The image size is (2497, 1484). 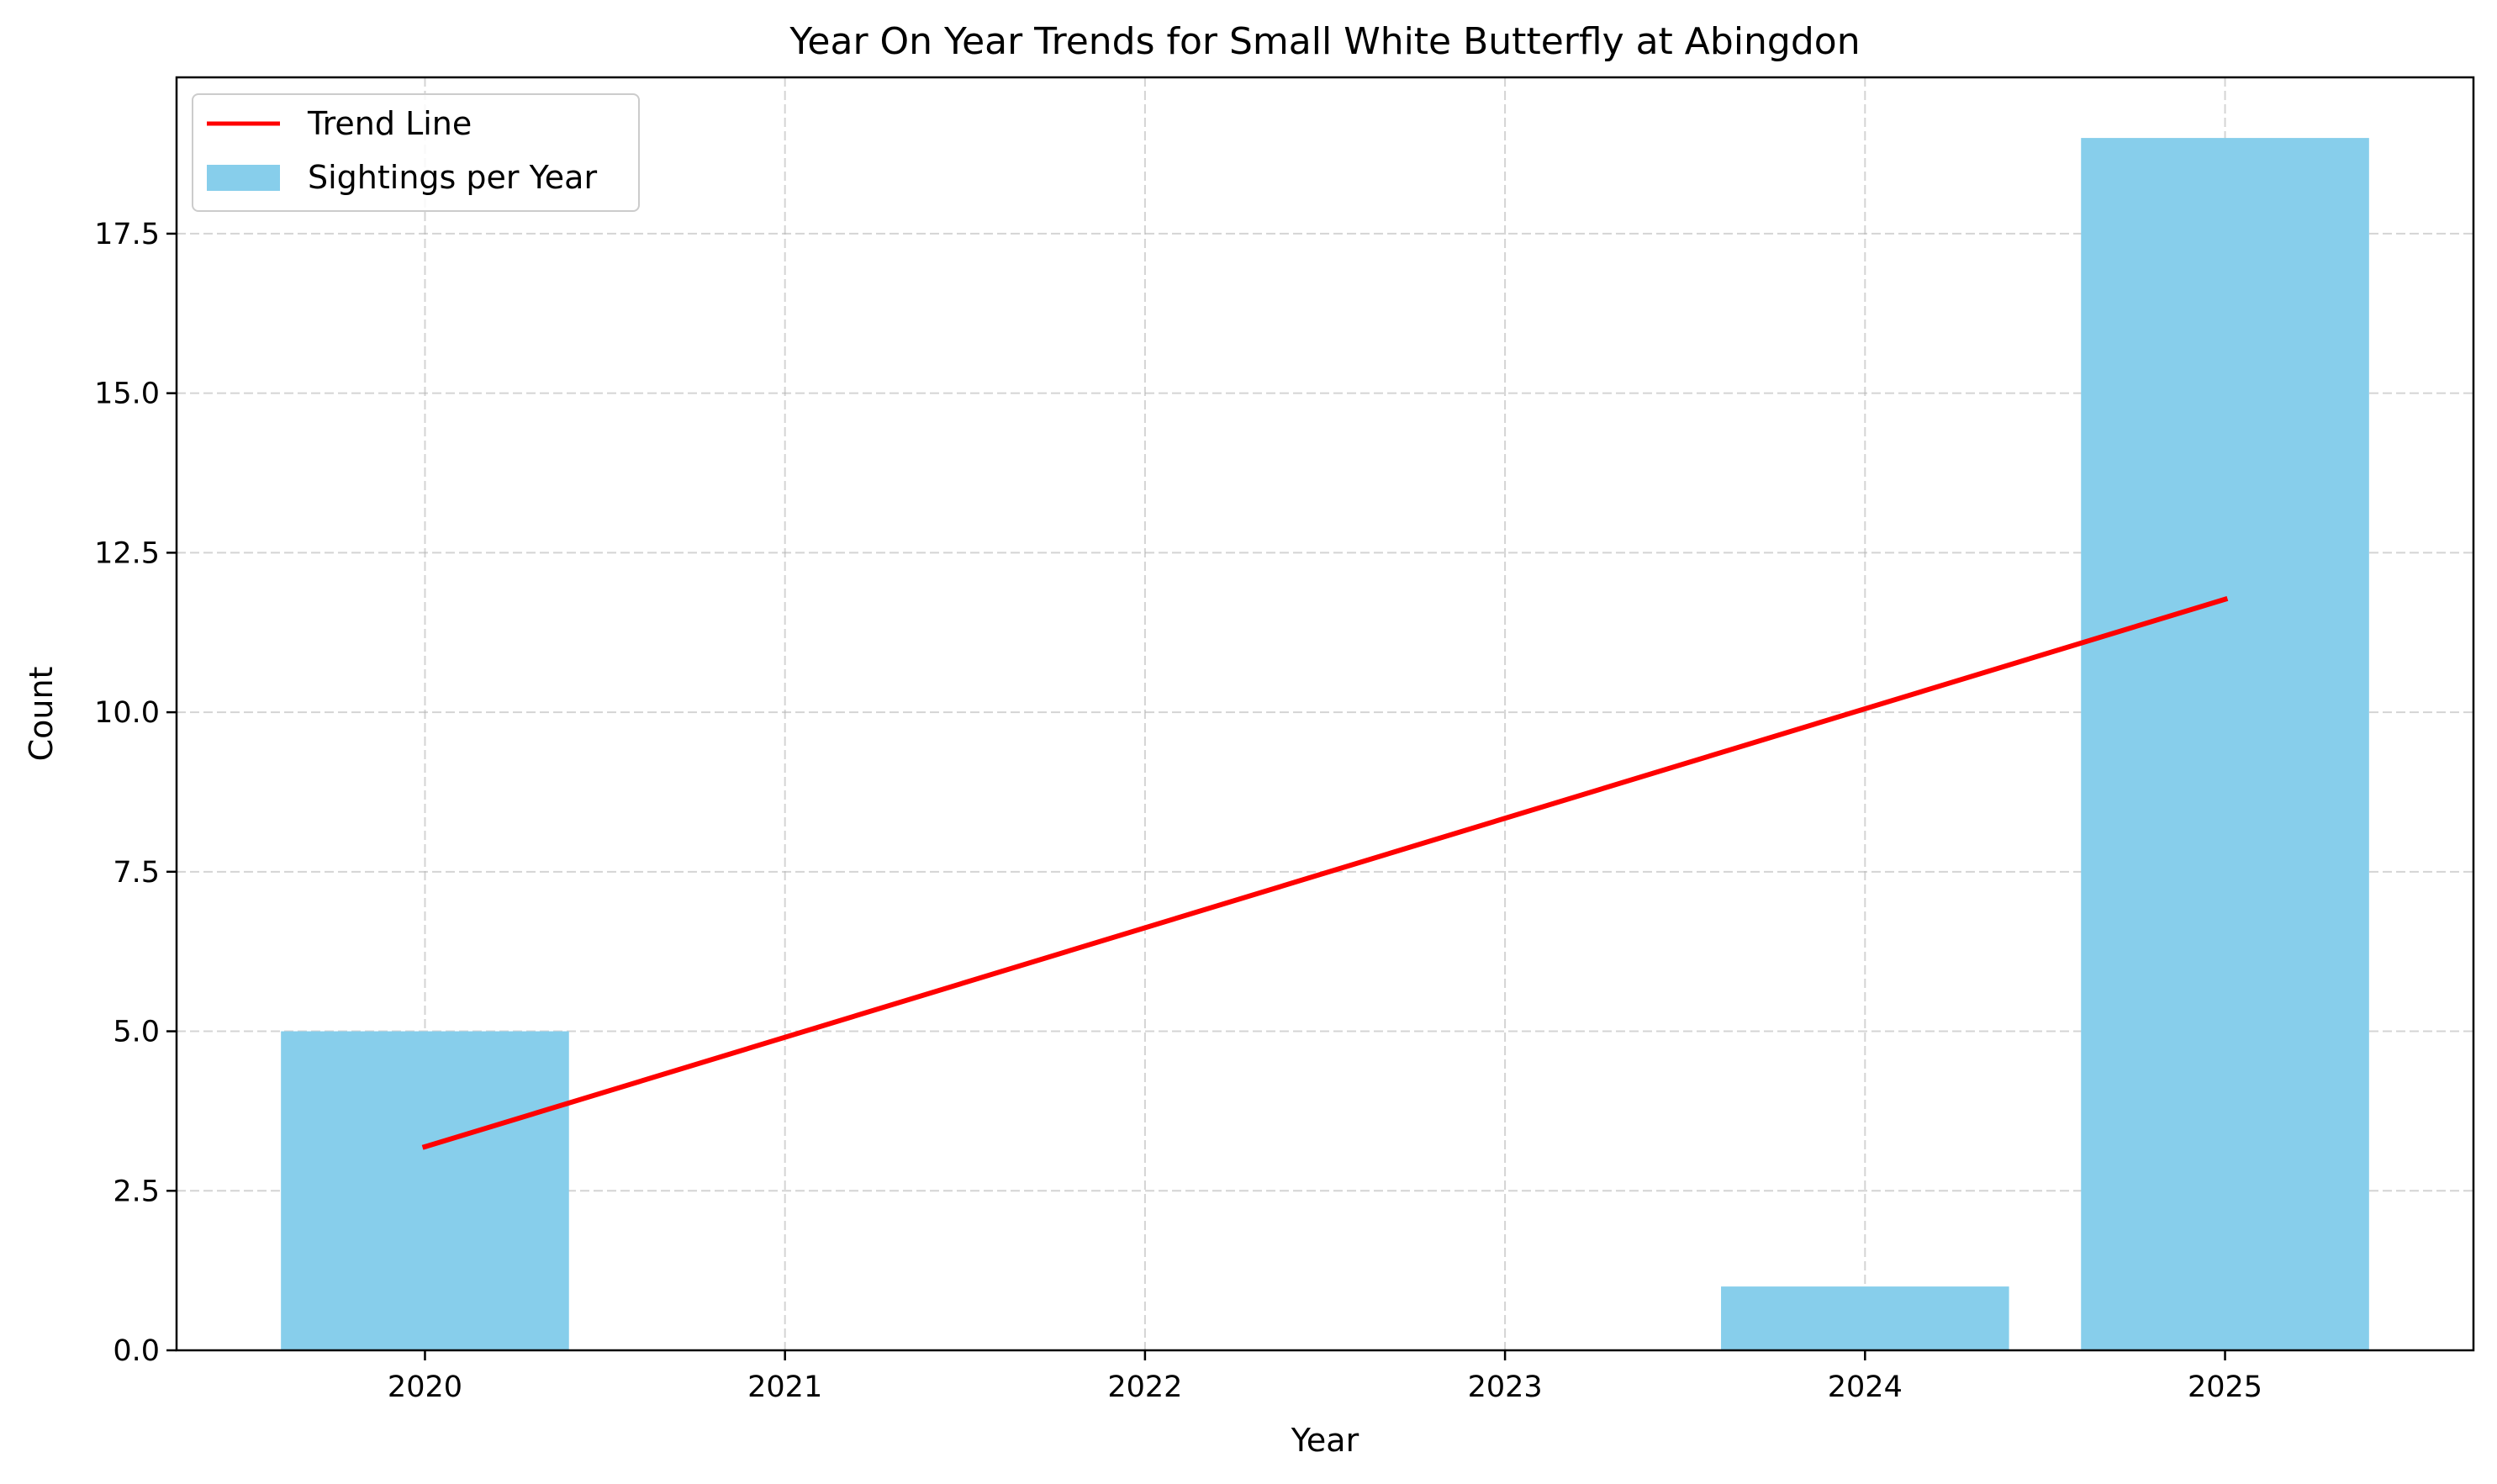 I want to click on x-tick-label: 2023, so click(x=1505, y=1387).